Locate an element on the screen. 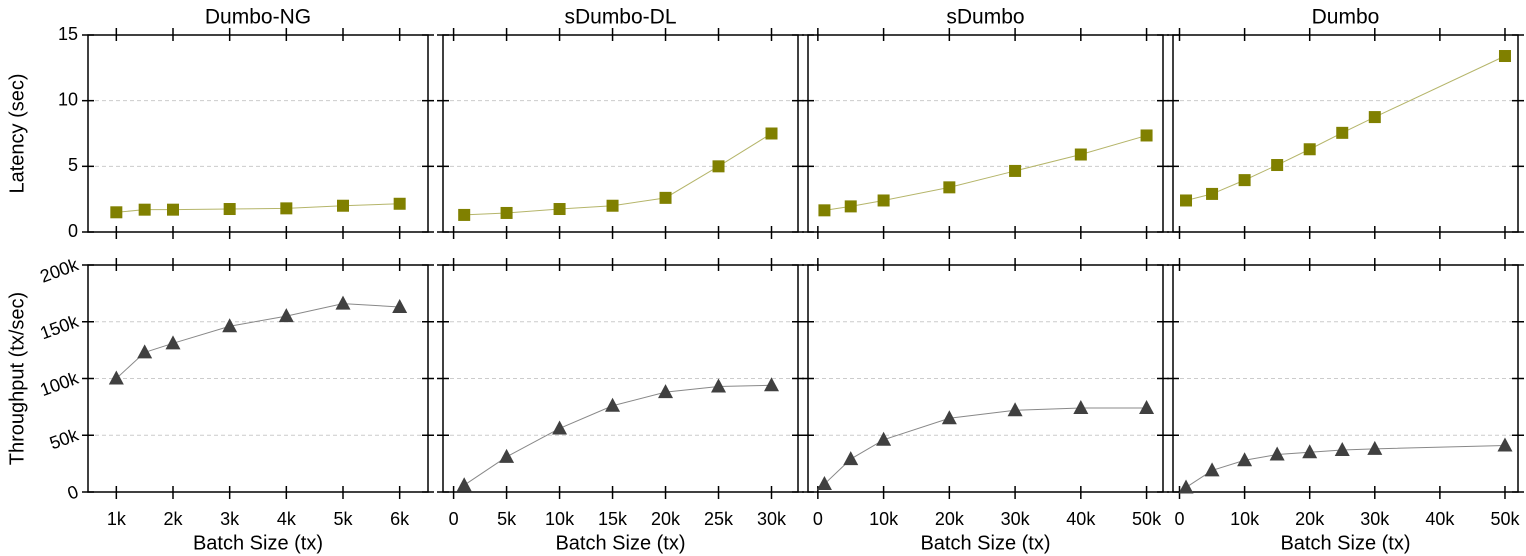  y-tick-label: 15 is located at coordinates (68, 34).